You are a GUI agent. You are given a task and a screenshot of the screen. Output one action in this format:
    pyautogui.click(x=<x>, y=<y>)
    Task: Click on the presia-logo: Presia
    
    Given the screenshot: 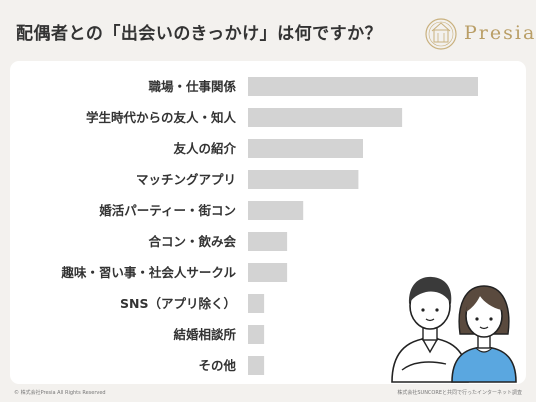 What is the action you would take?
    pyautogui.click(x=479, y=35)
    